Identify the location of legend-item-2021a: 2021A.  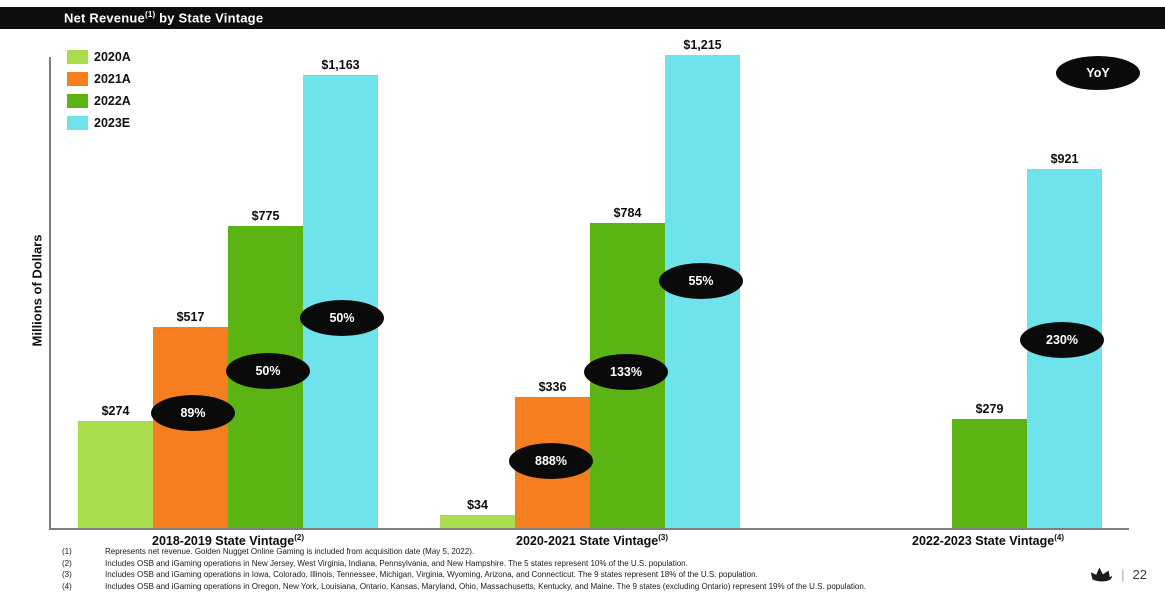
(99, 79).